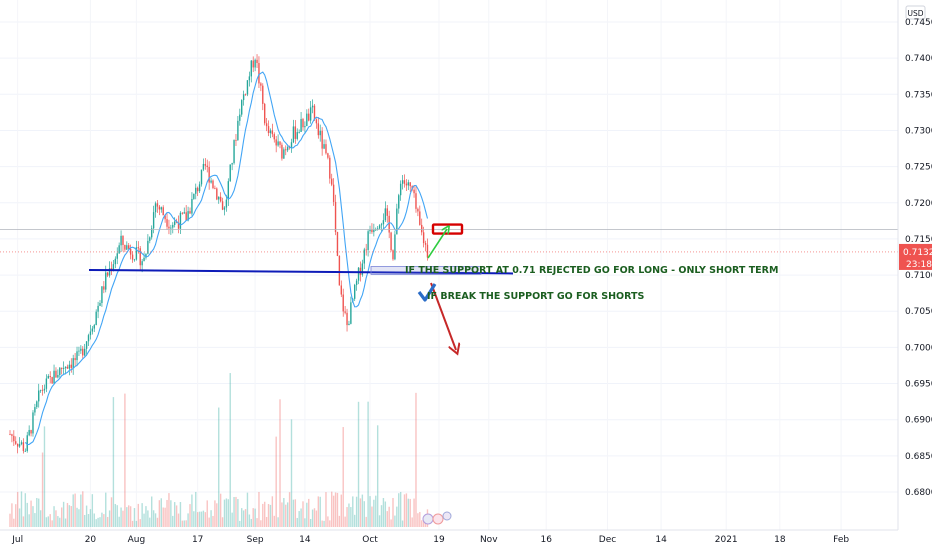 The image size is (932, 550). Describe the element at coordinates (301, 271) in the screenshot. I see `support-line` at that location.